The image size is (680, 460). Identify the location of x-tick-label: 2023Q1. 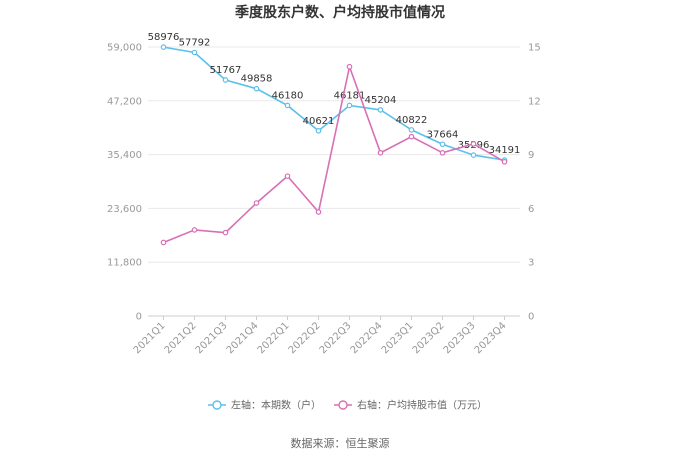
(398, 338).